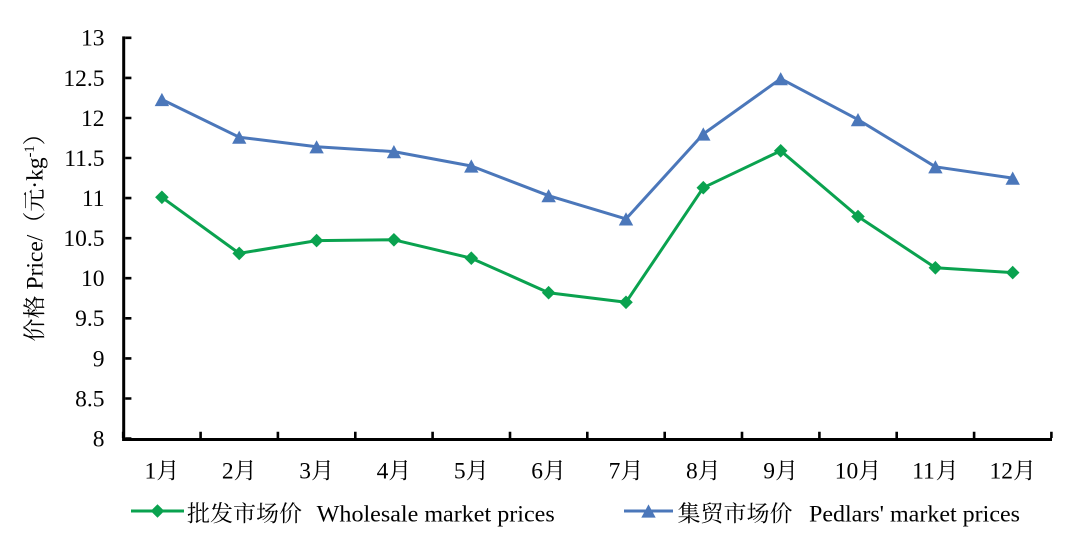 The height and width of the screenshot is (541, 1080). Describe the element at coordinates (460, 472) in the screenshot. I see `svg-text: 5` at that location.